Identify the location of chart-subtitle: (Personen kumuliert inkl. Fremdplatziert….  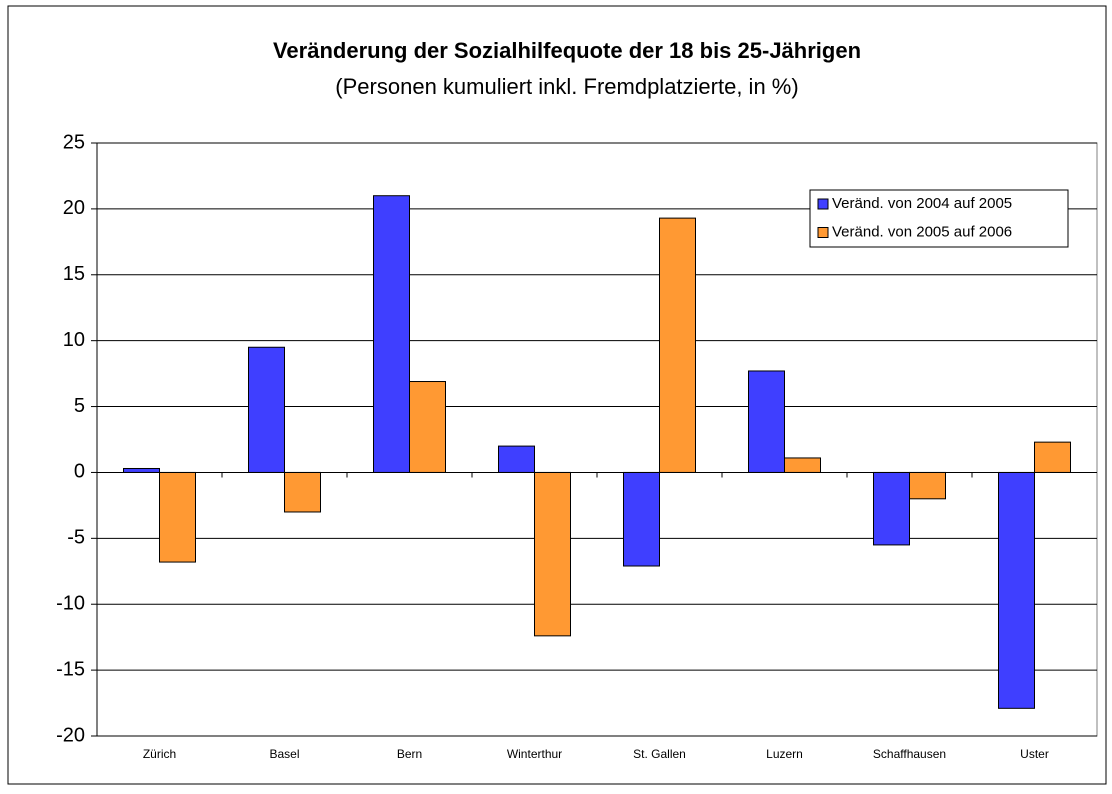
(566, 86).